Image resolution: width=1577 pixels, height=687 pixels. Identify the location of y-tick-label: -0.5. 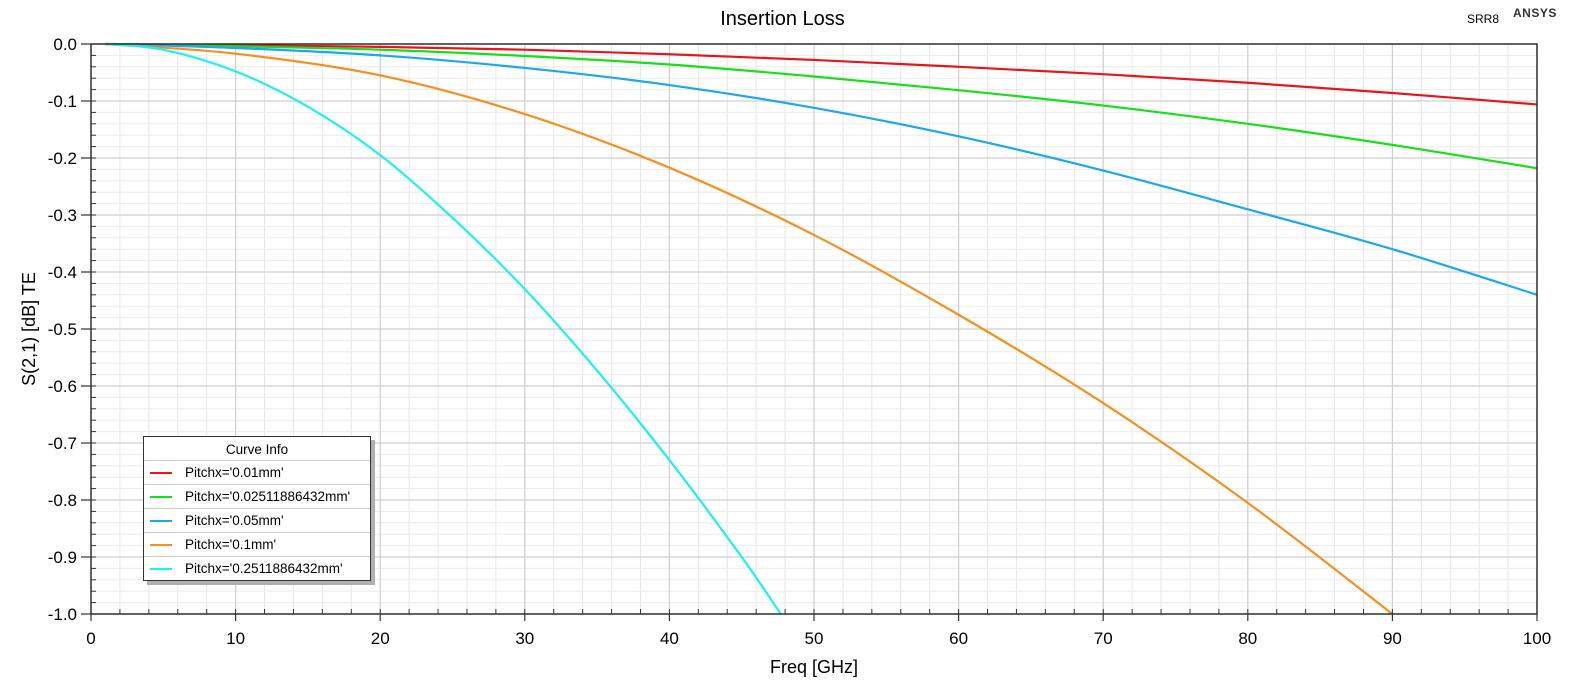
(62, 329).